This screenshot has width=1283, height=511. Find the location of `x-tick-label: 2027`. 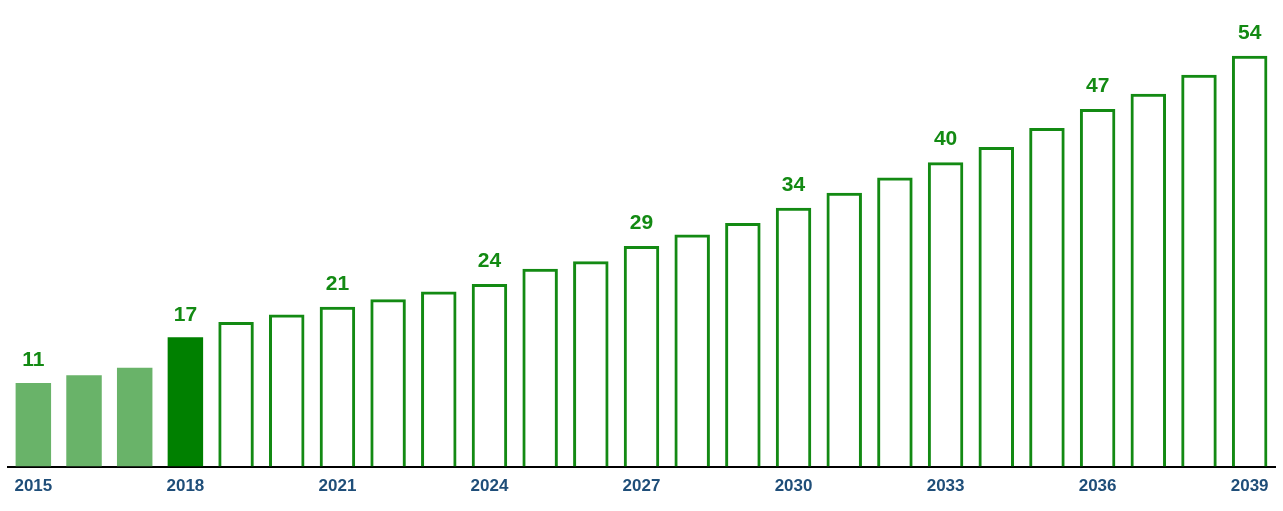

x-tick-label: 2027 is located at coordinates (641, 486).